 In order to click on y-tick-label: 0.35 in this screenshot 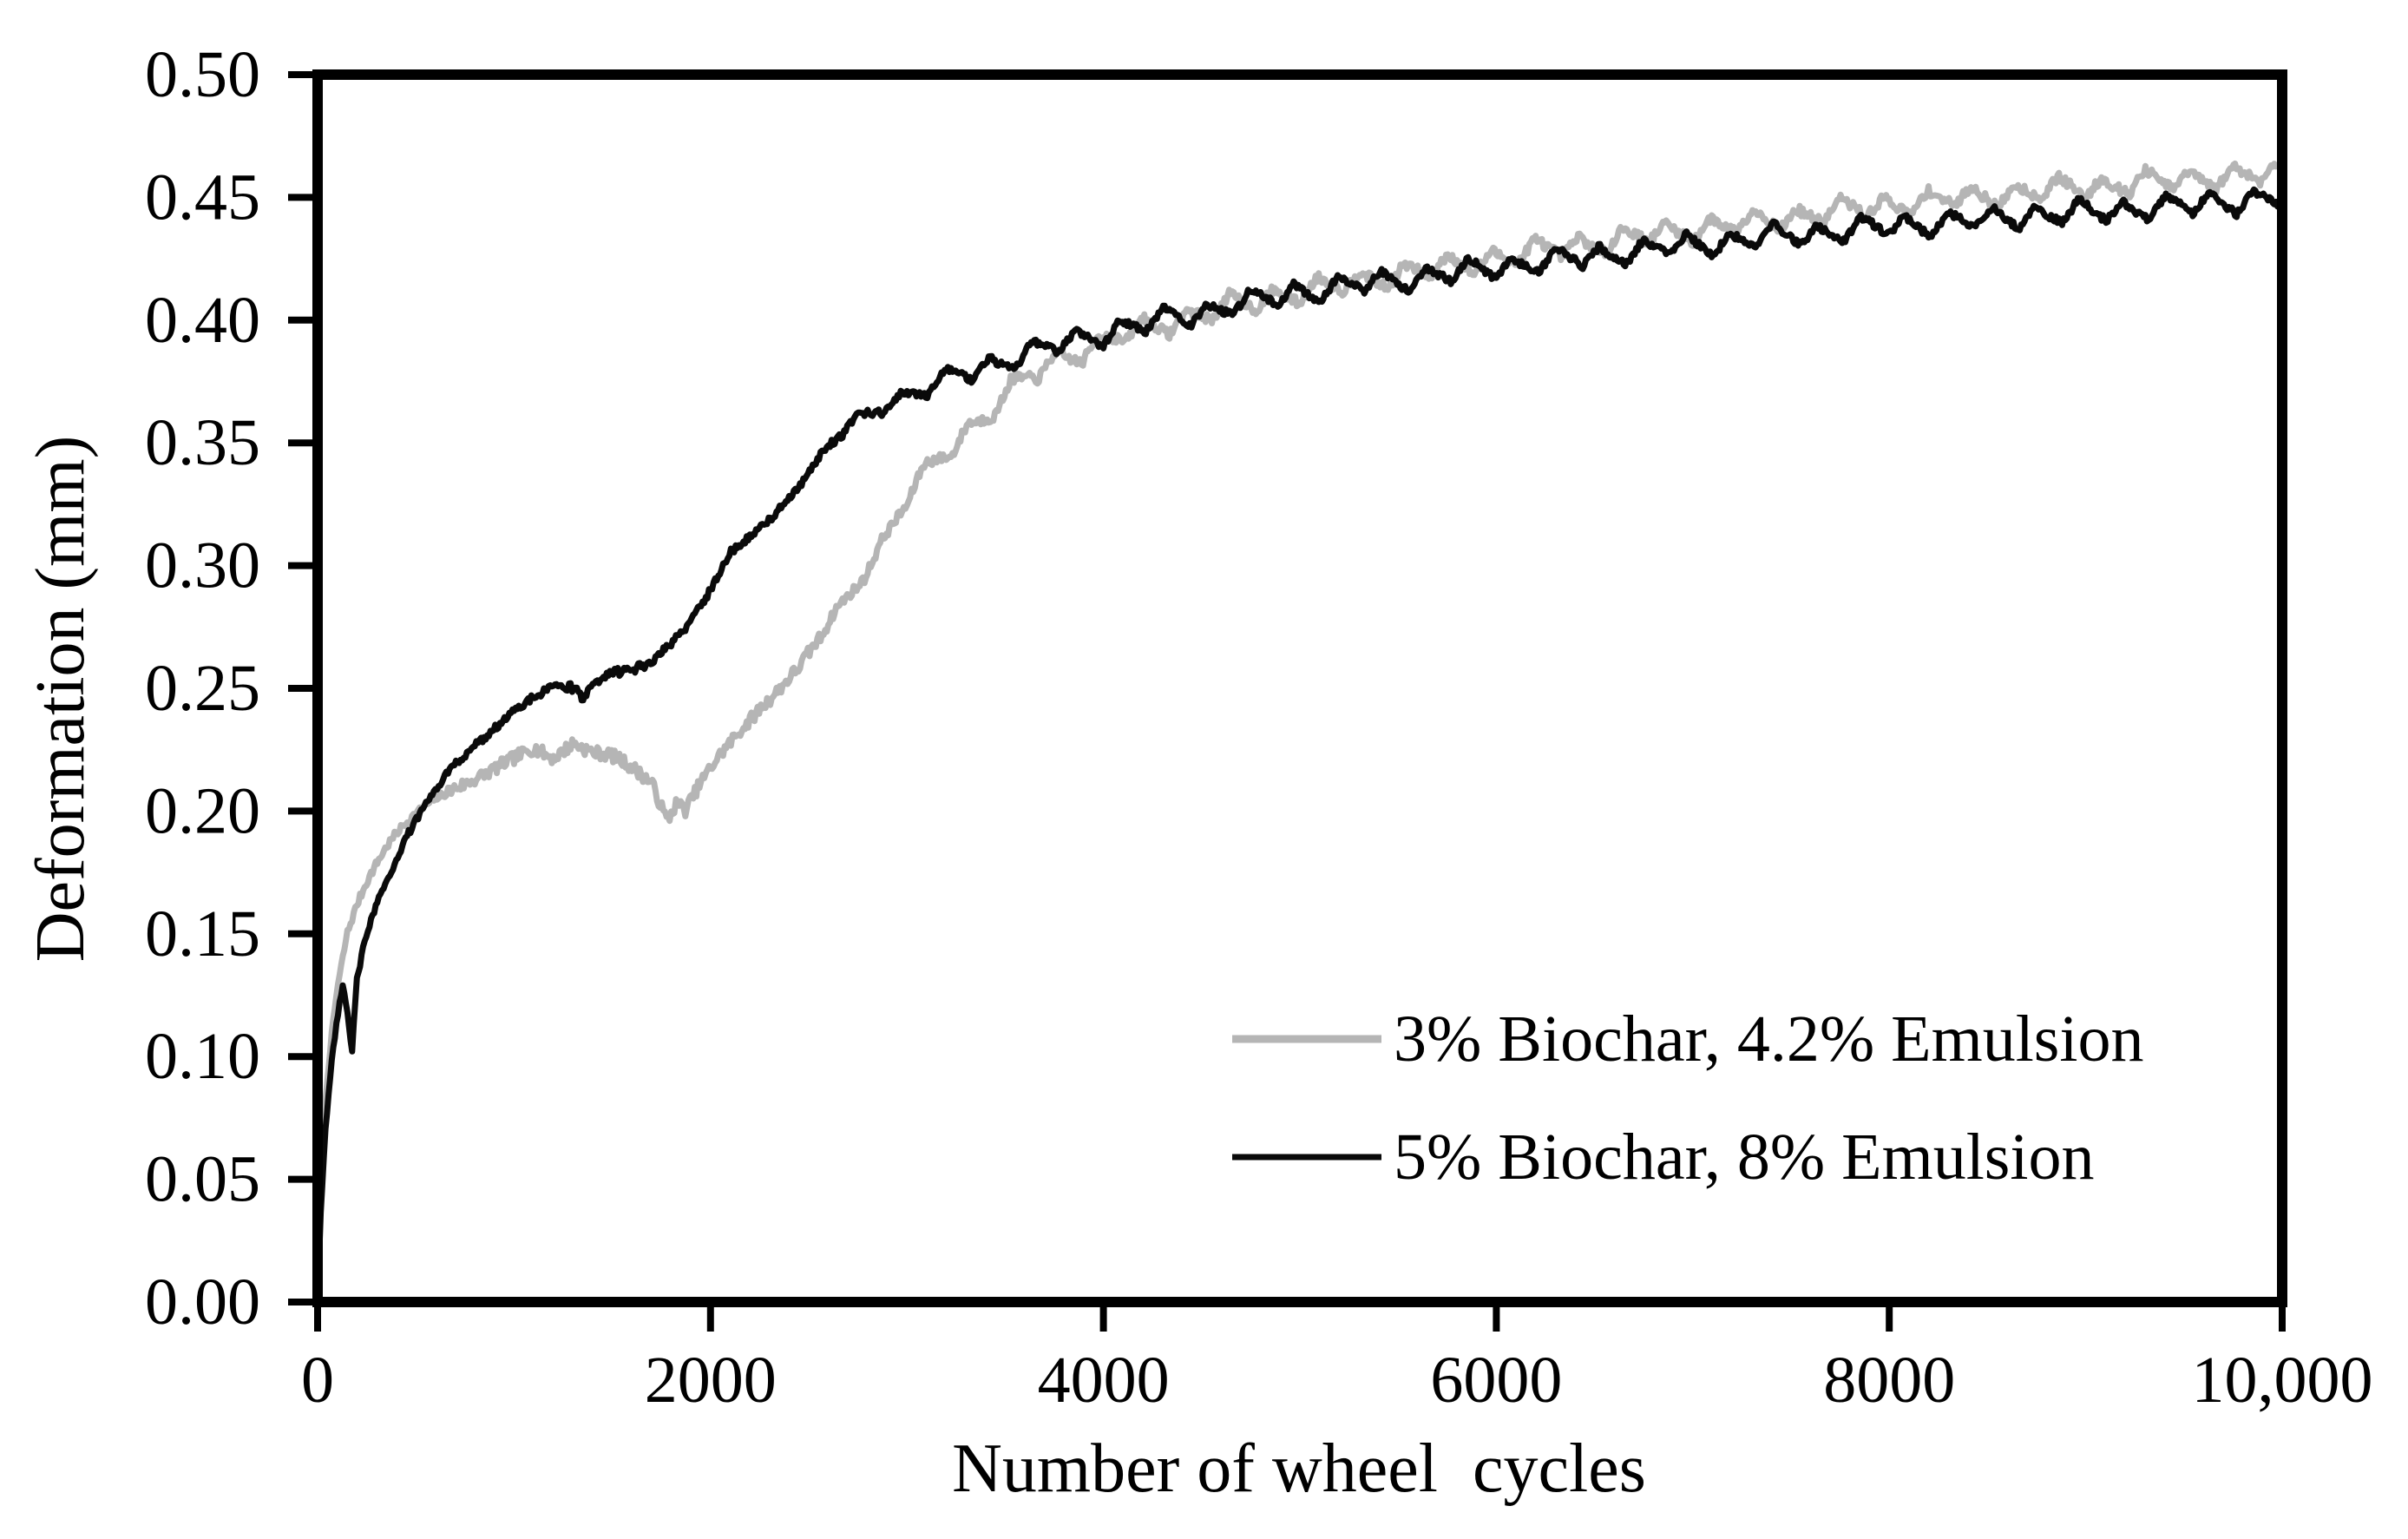, I will do `click(202, 443)`.